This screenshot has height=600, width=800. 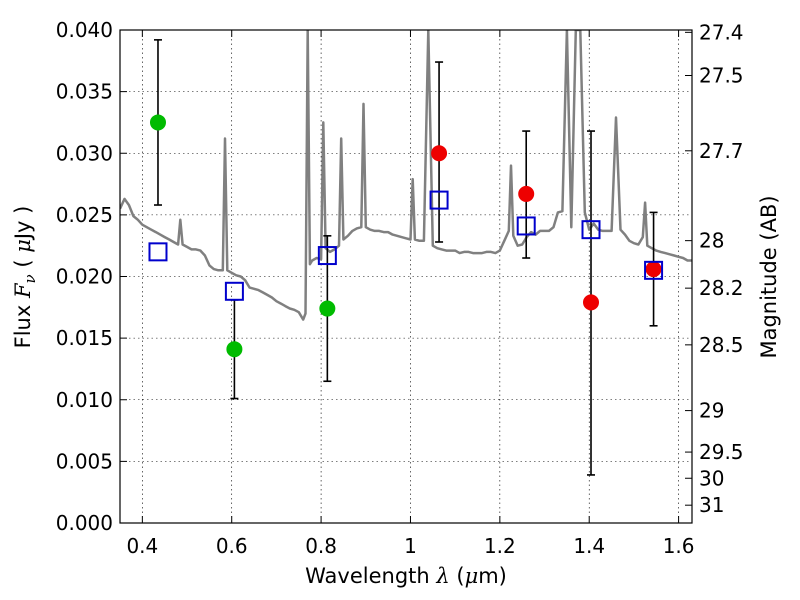 What do you see at coordinates (30, 278) in the screenshot?
I see `y-label-subscript: ν` at bounding box center [30, 278].